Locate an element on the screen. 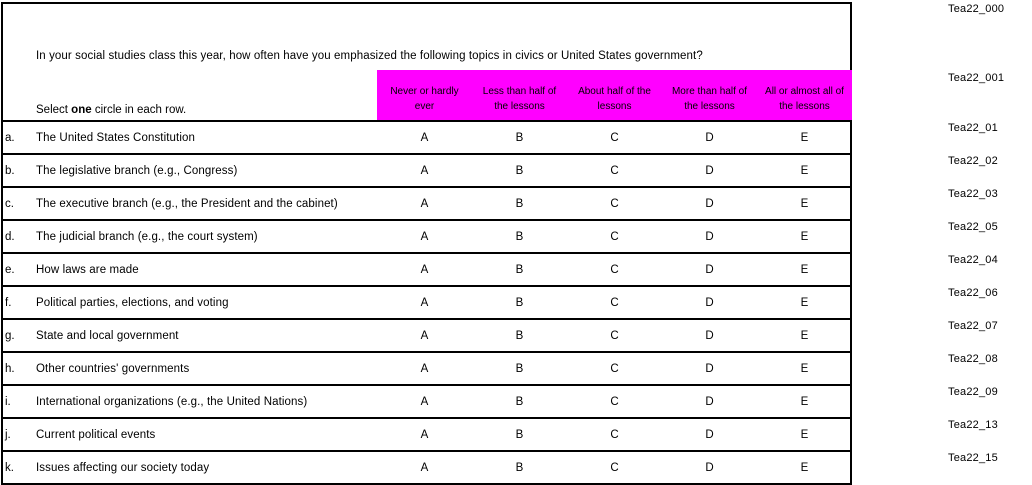  variable-code-tea22-02: Tea22_02 is located at coordinates (973, 161).